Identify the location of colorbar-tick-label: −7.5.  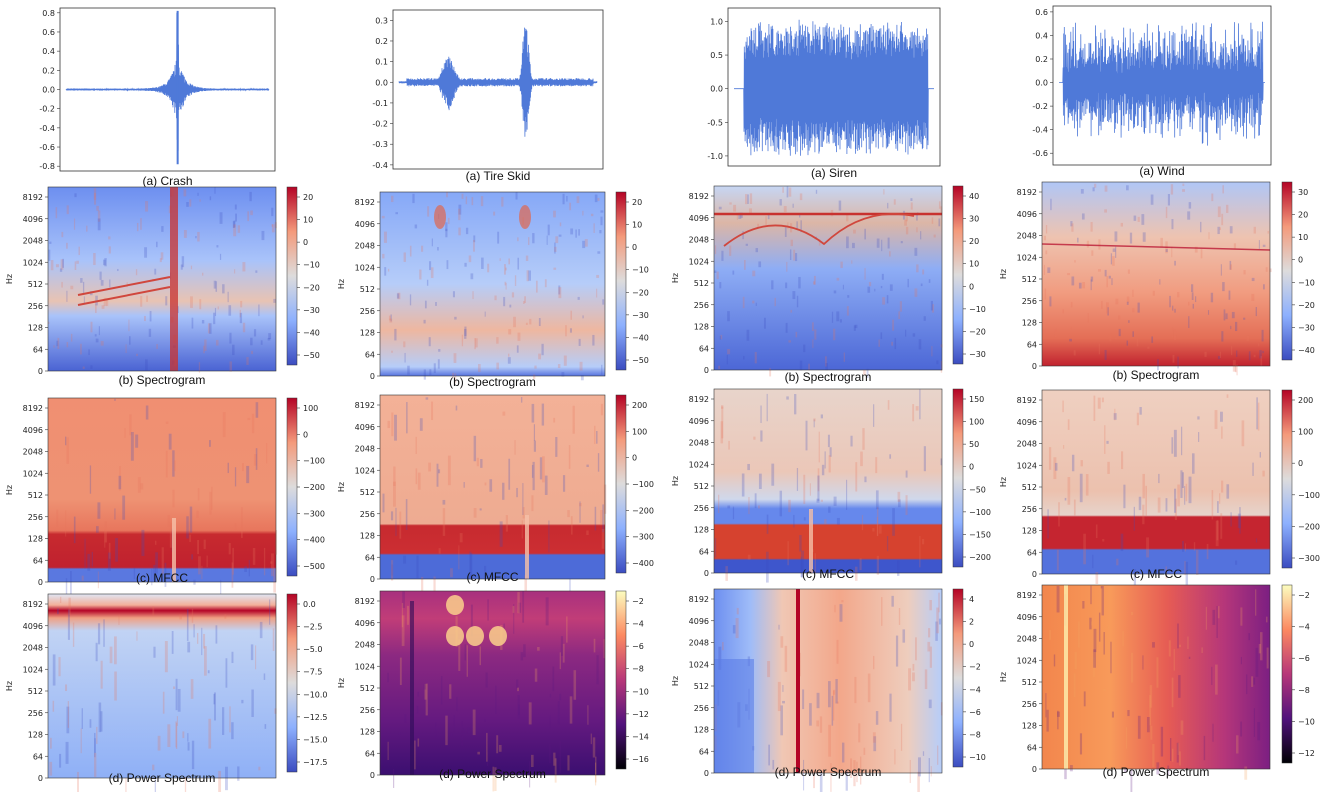
(312, 672).